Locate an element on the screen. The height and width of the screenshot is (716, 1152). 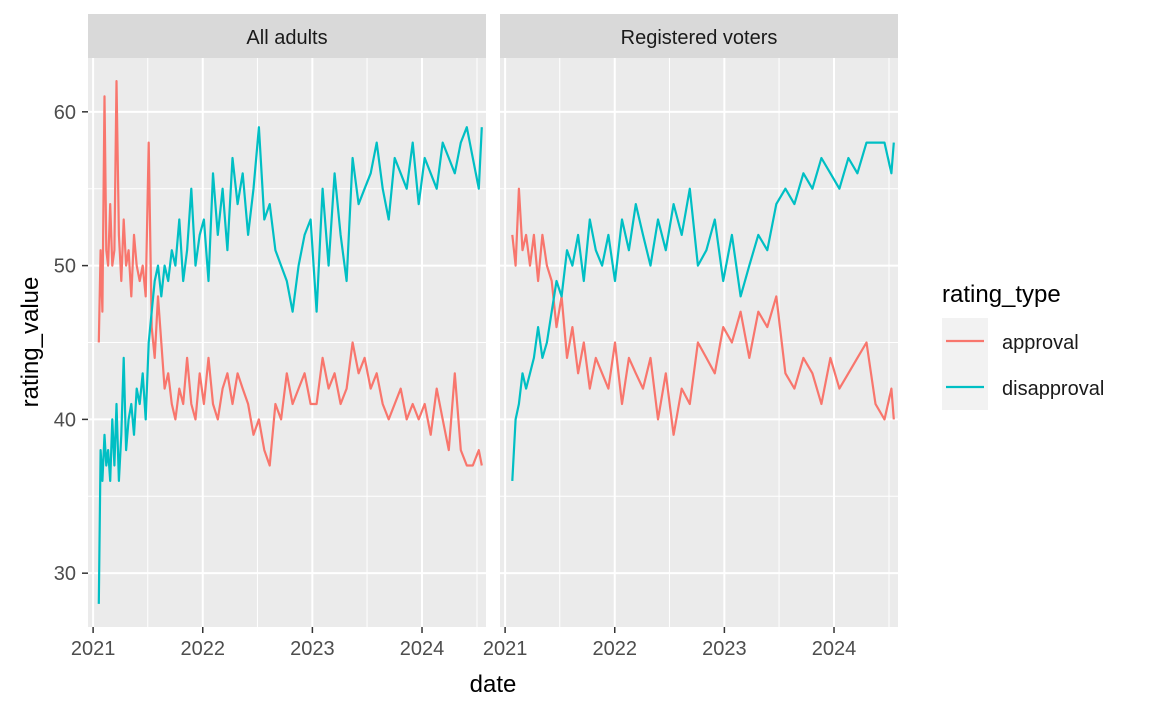
series-line-approval is located at coordinates (703, 311).